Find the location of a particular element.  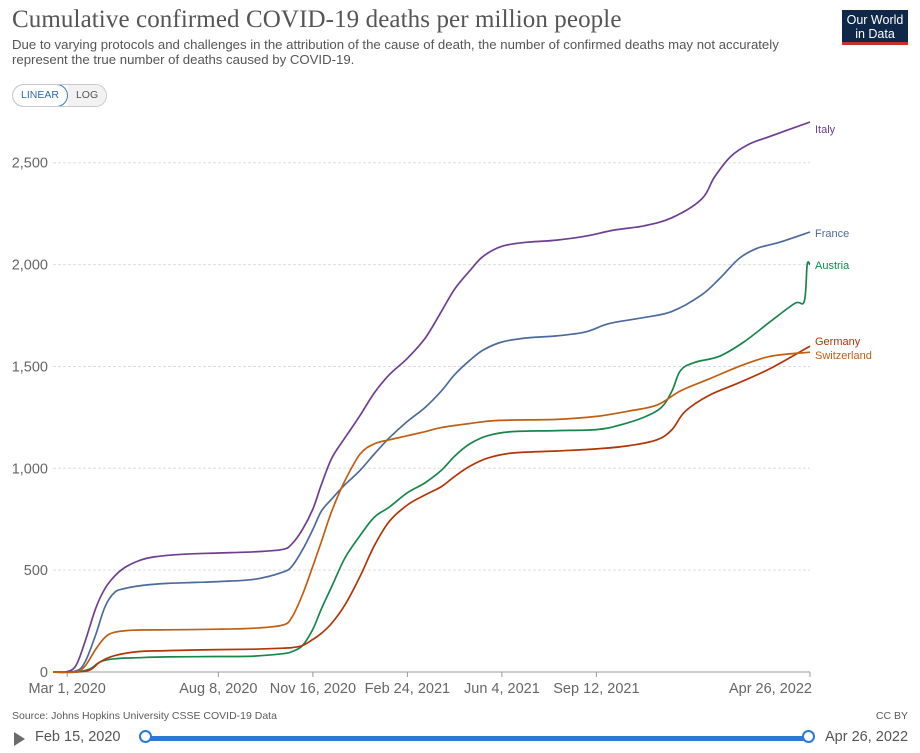

timeline-start-handle is located at coordinates (145, 736).